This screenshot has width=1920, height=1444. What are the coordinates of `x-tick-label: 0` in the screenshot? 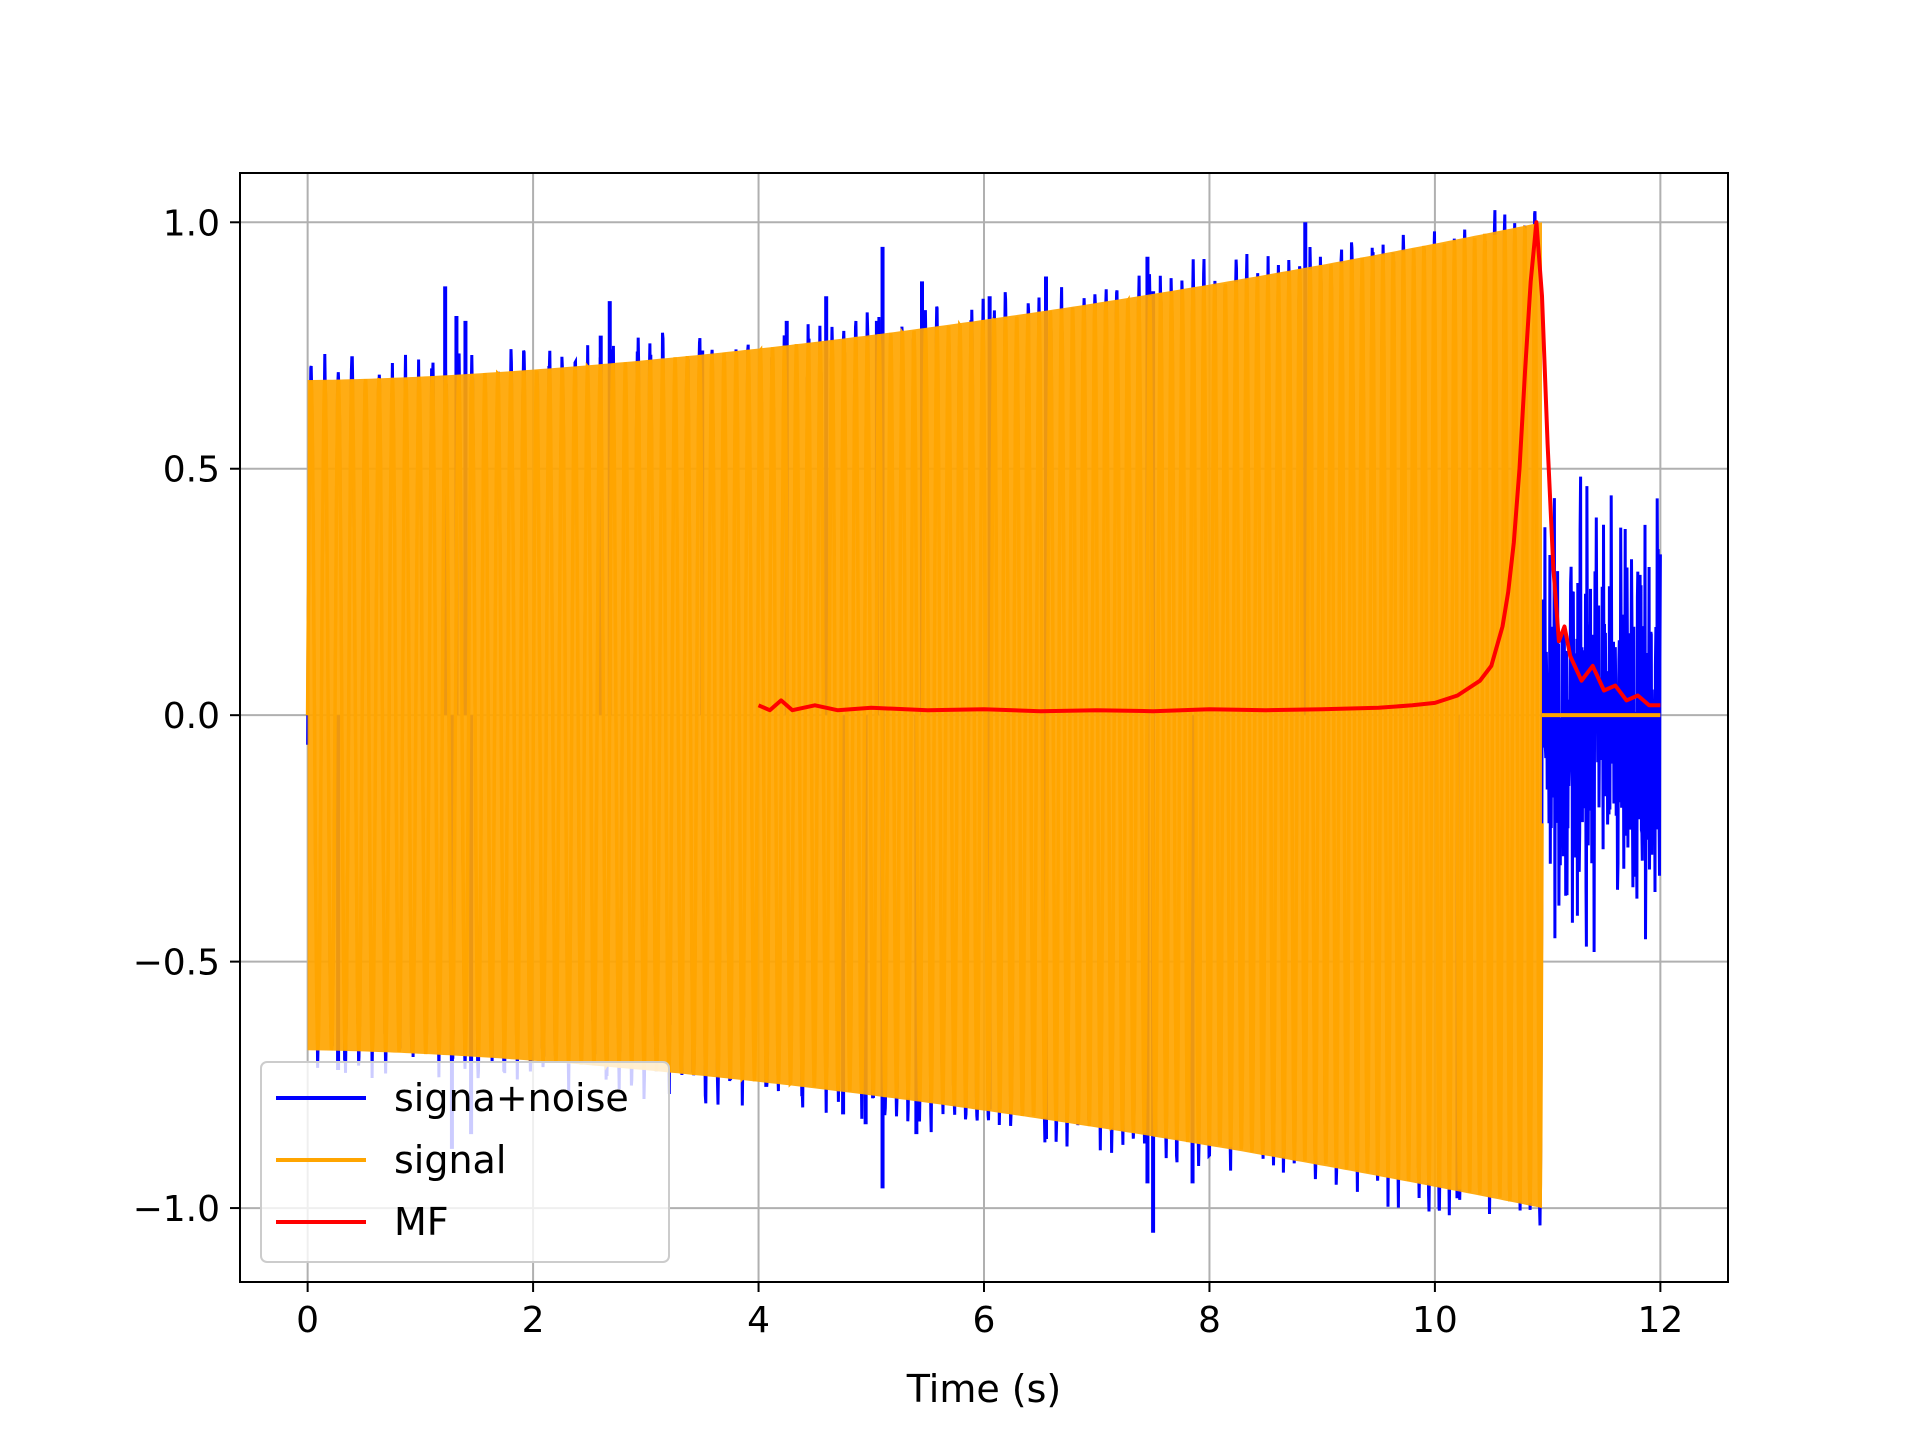 It's located at (307, 1320).